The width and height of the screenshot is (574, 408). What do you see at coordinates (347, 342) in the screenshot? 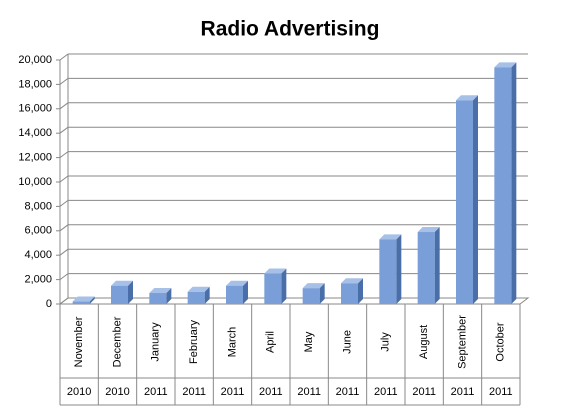
I see `x-tick-label: June` at bounding box center [347, 342].